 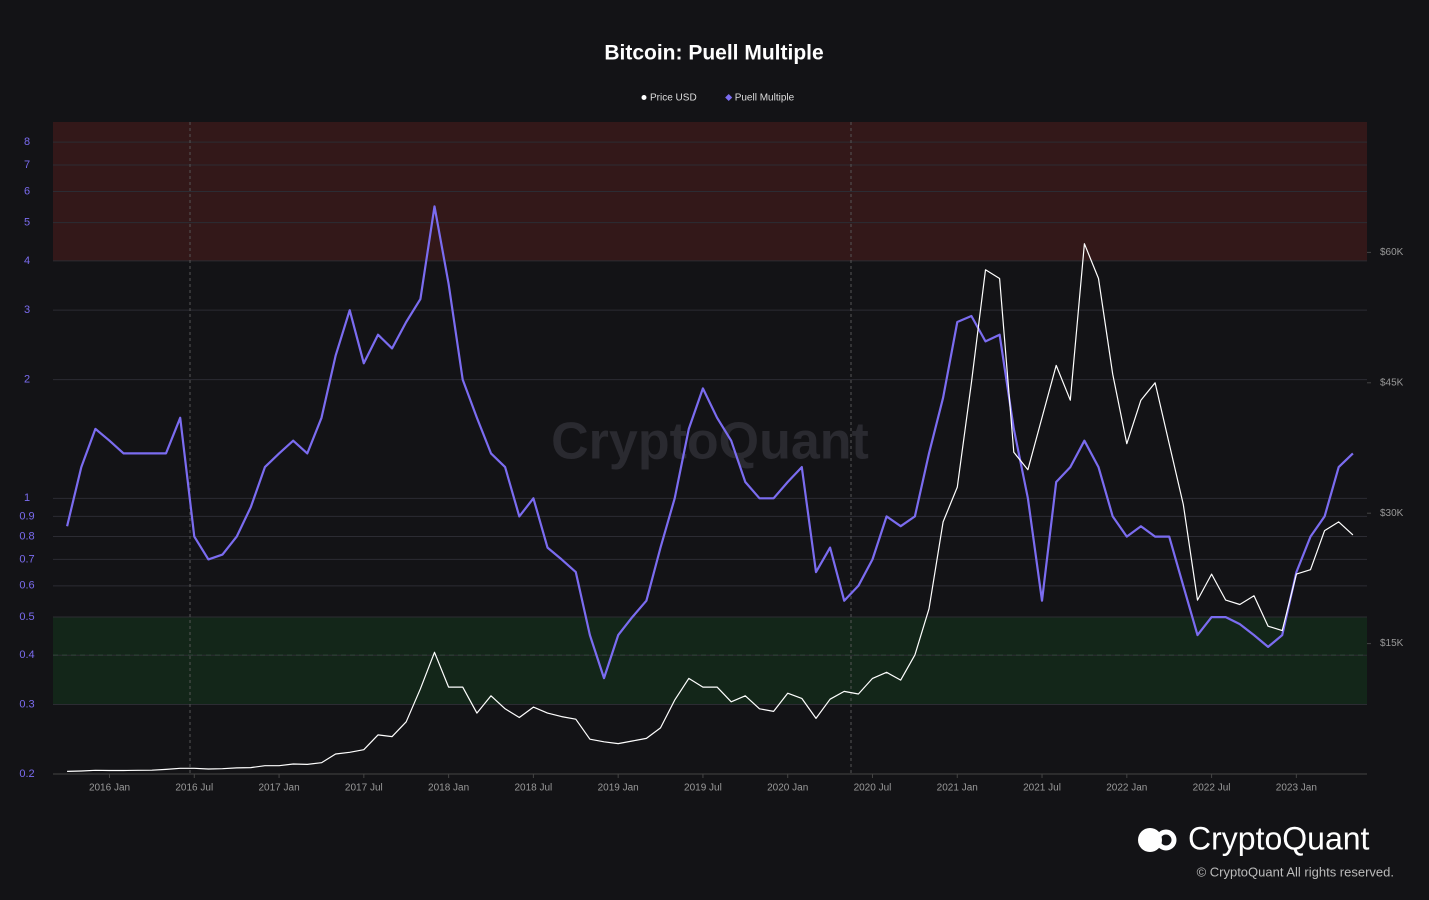 I want to click on x-tick-label: 2018 Jan, so click(x=448, y=788).